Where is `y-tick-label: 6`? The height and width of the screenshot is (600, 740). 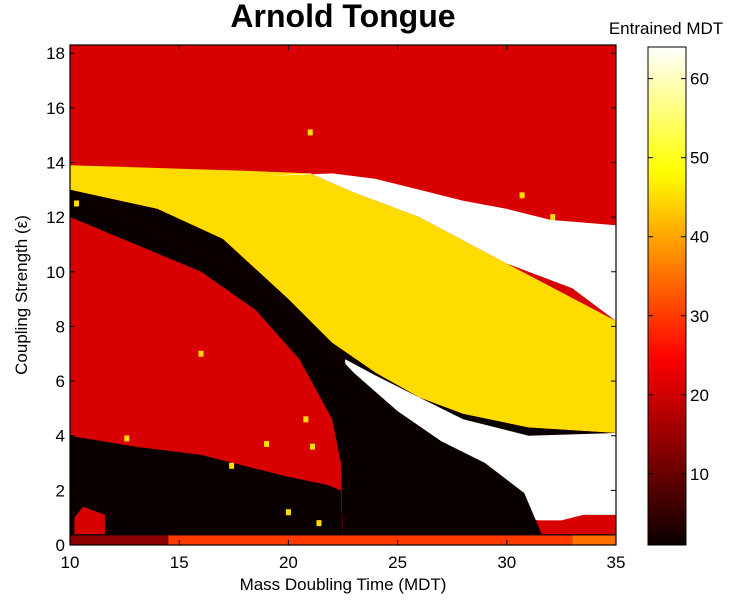 y-tick-label: 6 is located at coordinates (60, 381).